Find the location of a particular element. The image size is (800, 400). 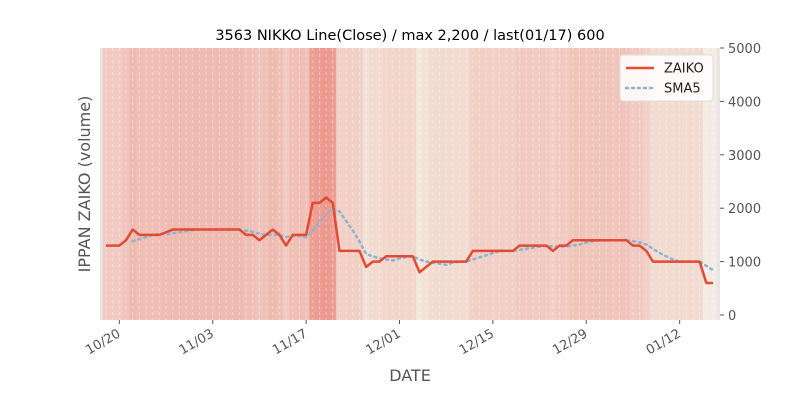

y-tick-label: 5000 is located at coordinates (744, 49).